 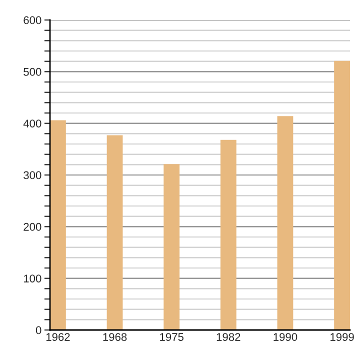 What do you see at coordinates (286, 337) in the screenshot?
I see `x-tick-label: 1990` at bounding box center [286, 337].